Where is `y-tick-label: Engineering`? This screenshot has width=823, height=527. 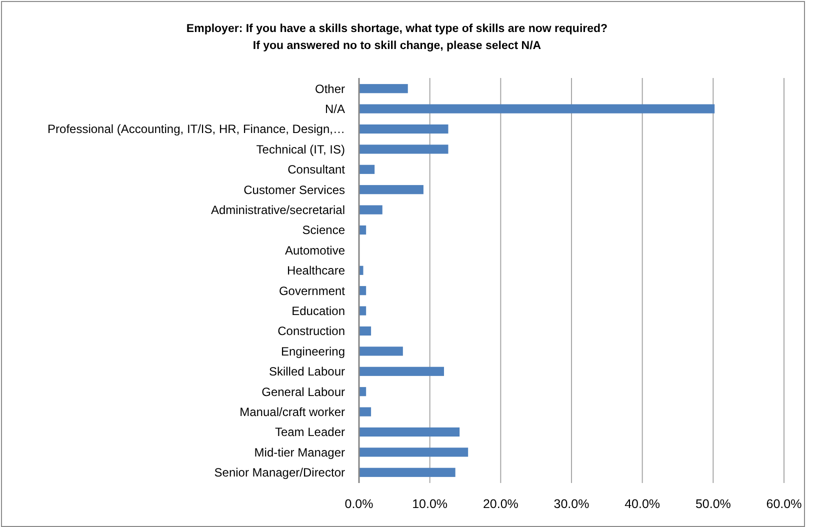
y-tick-label: Engineering is located at coordinates (312, 351).